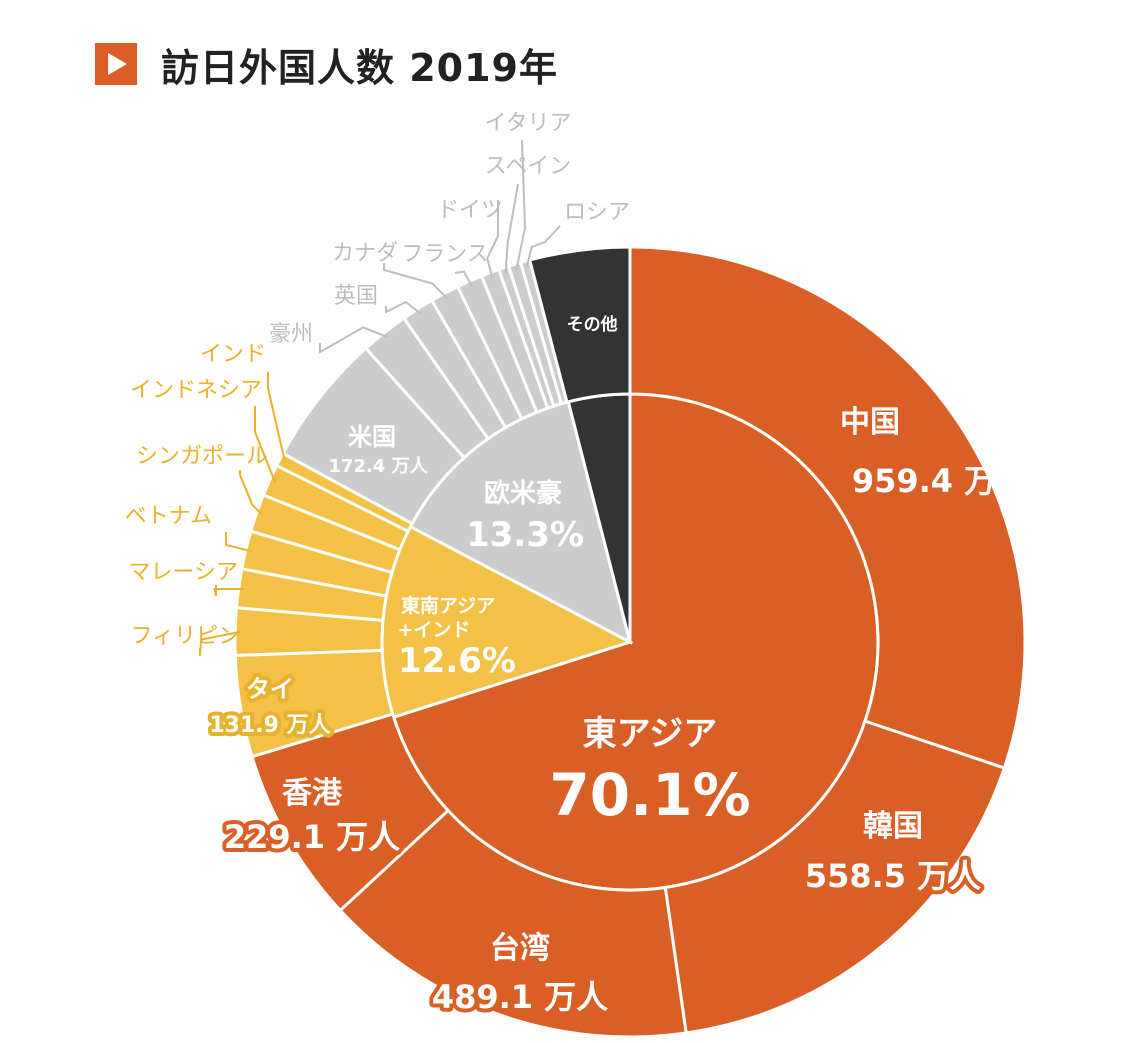 This screenshot has height=1043, width=1125. Describe the element at coordinates (592, 324) in the screenshot. I see `outer-label-other: その他` at that location.